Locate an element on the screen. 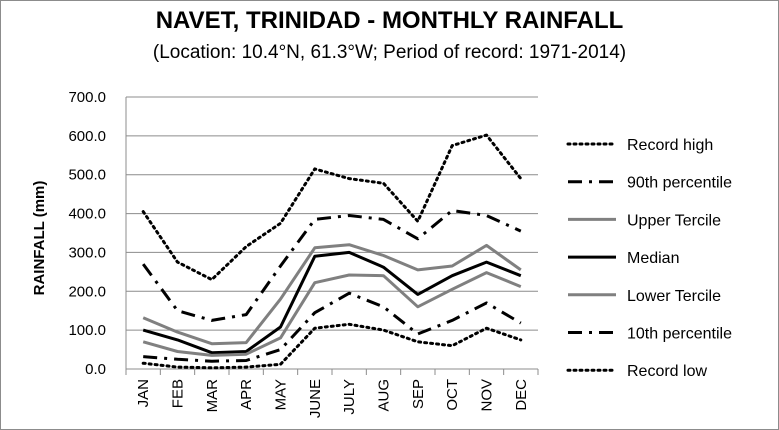 This screenshot has width=779, height=430. x-tick-label: APR is located at coordinates (246, 394).